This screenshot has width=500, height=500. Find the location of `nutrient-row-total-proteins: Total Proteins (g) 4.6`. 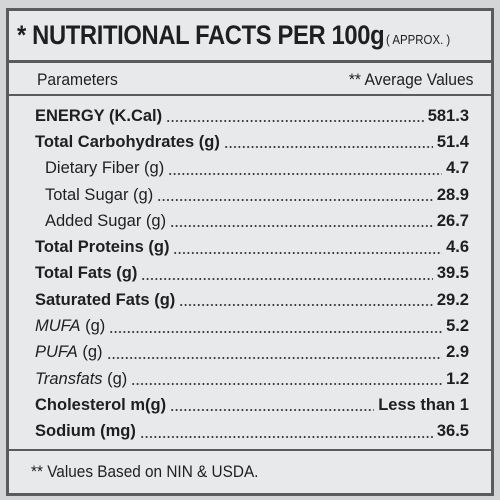

nutrient-row-total-proteins: Total Proteins (g) 4.6 is located at coordinates (250, 247).